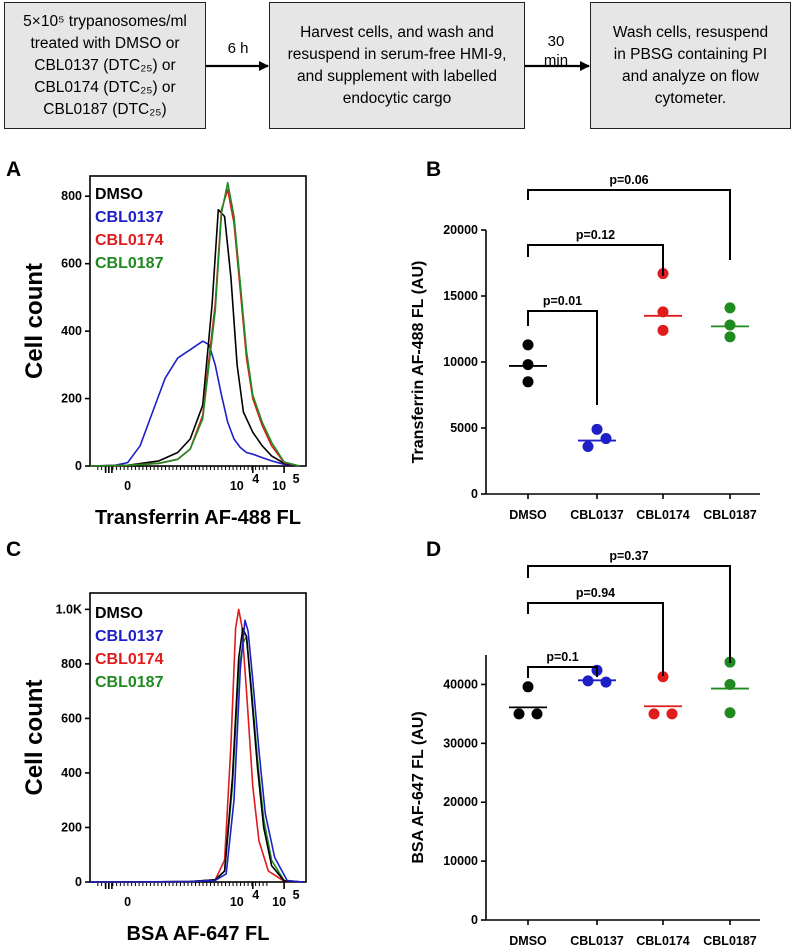 This screenshot has height=946, width=796. I want to click on flow-step-1-line: treated with DMSO or, so click(105, 43).